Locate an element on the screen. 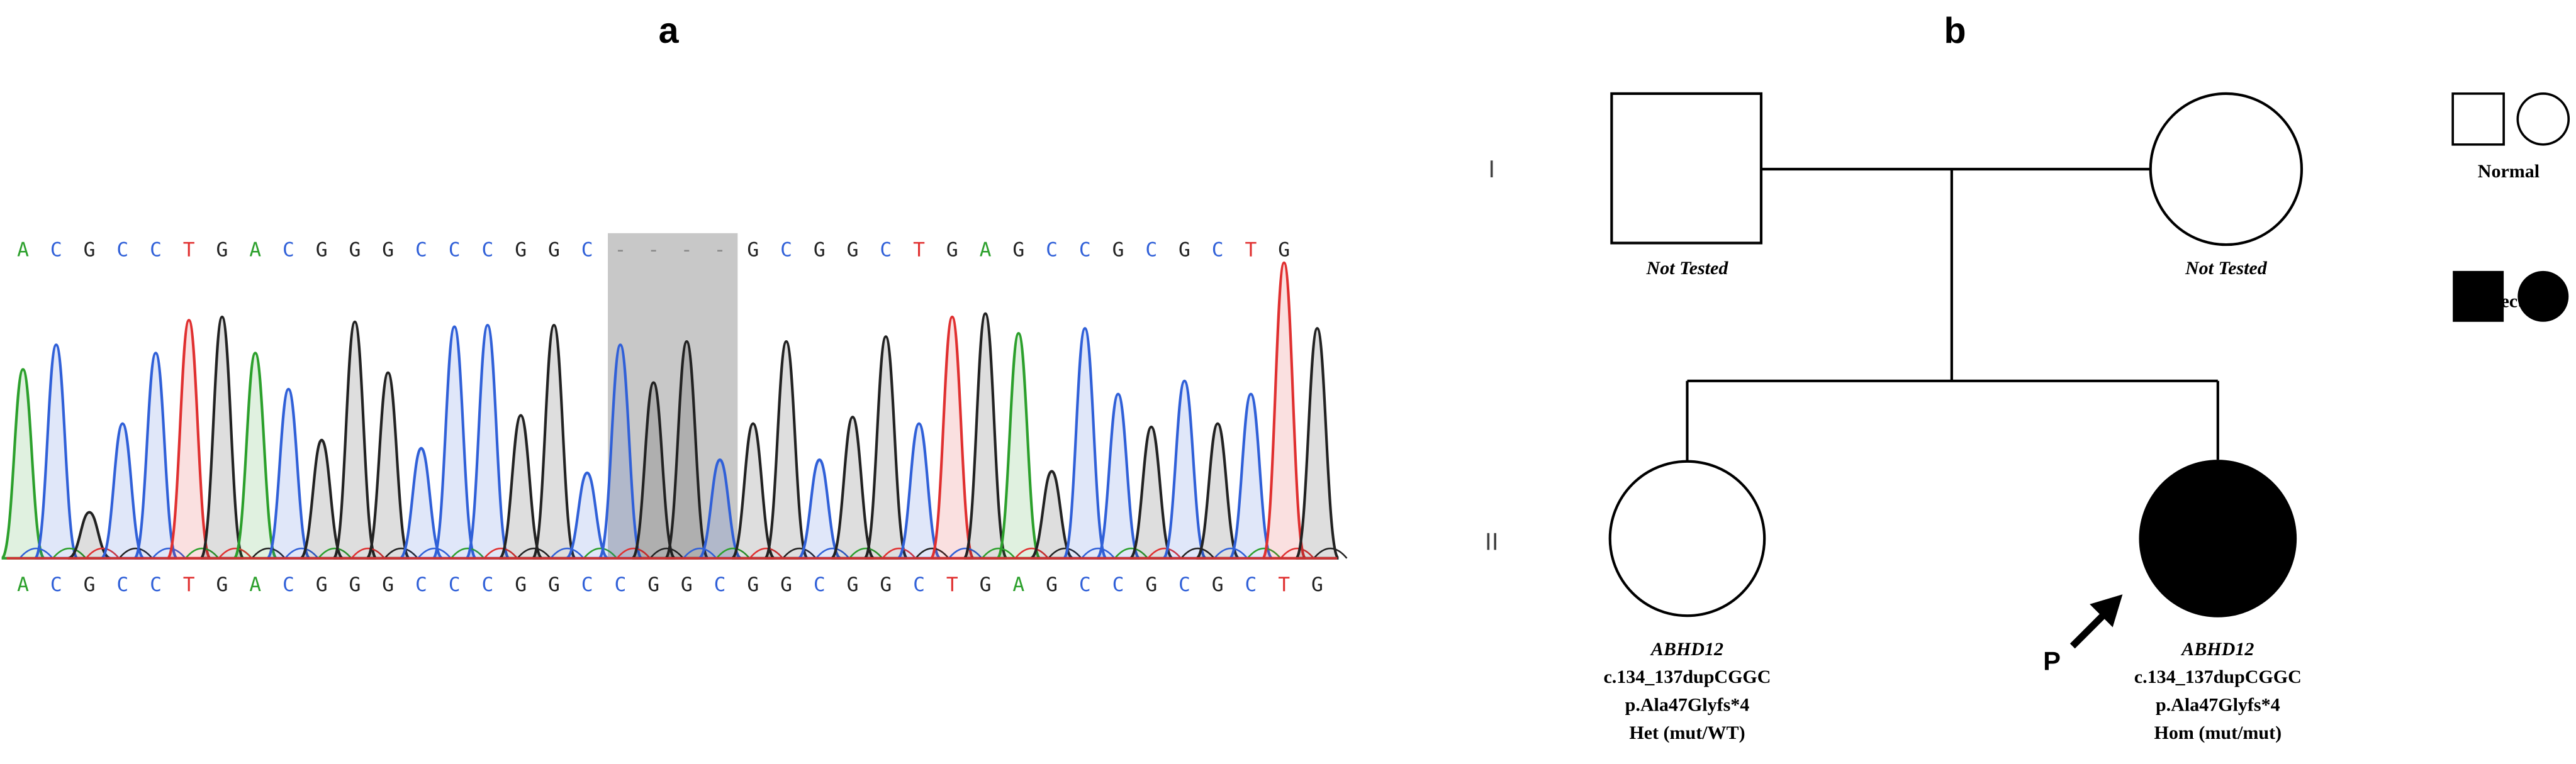 This screenshot has height=764, width=2576. legend-label: Affected is located at coordinates (2509, 301).